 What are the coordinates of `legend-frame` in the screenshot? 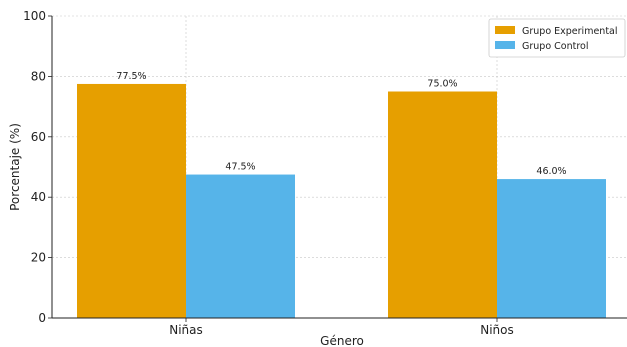 It's located at (557, 38).